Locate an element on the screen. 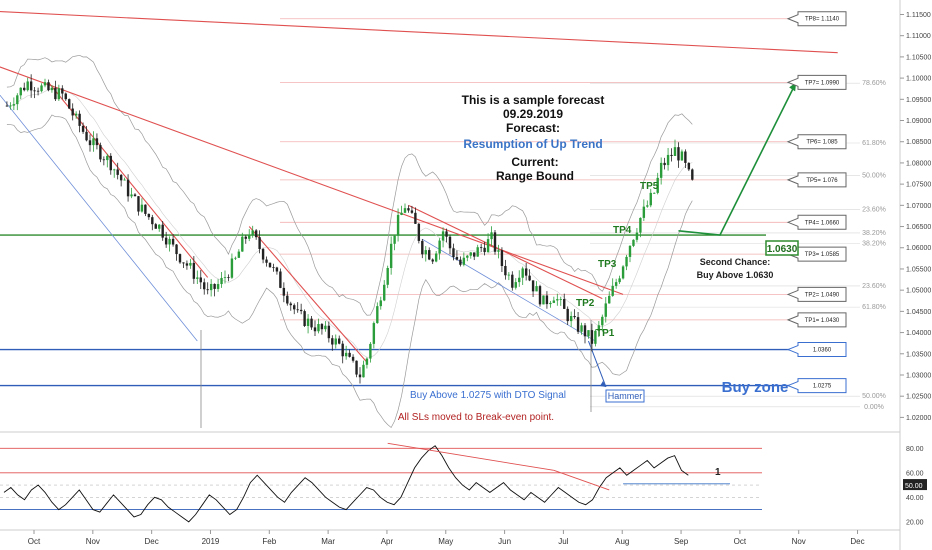  oscillator-tick-label: 60.00 is located at coordinates (915, 473).